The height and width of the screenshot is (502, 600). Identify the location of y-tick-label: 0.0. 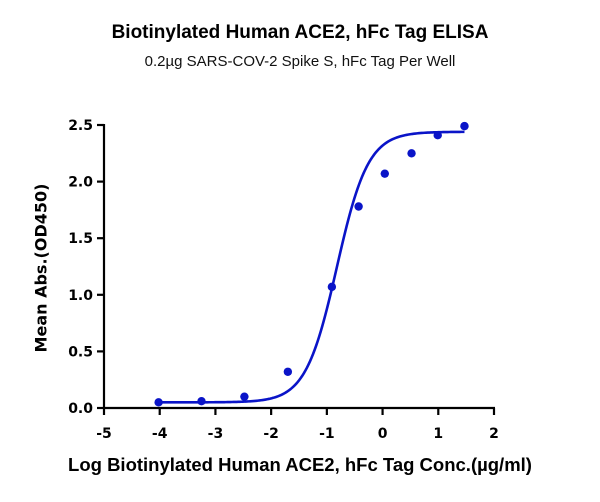
(80, 409).